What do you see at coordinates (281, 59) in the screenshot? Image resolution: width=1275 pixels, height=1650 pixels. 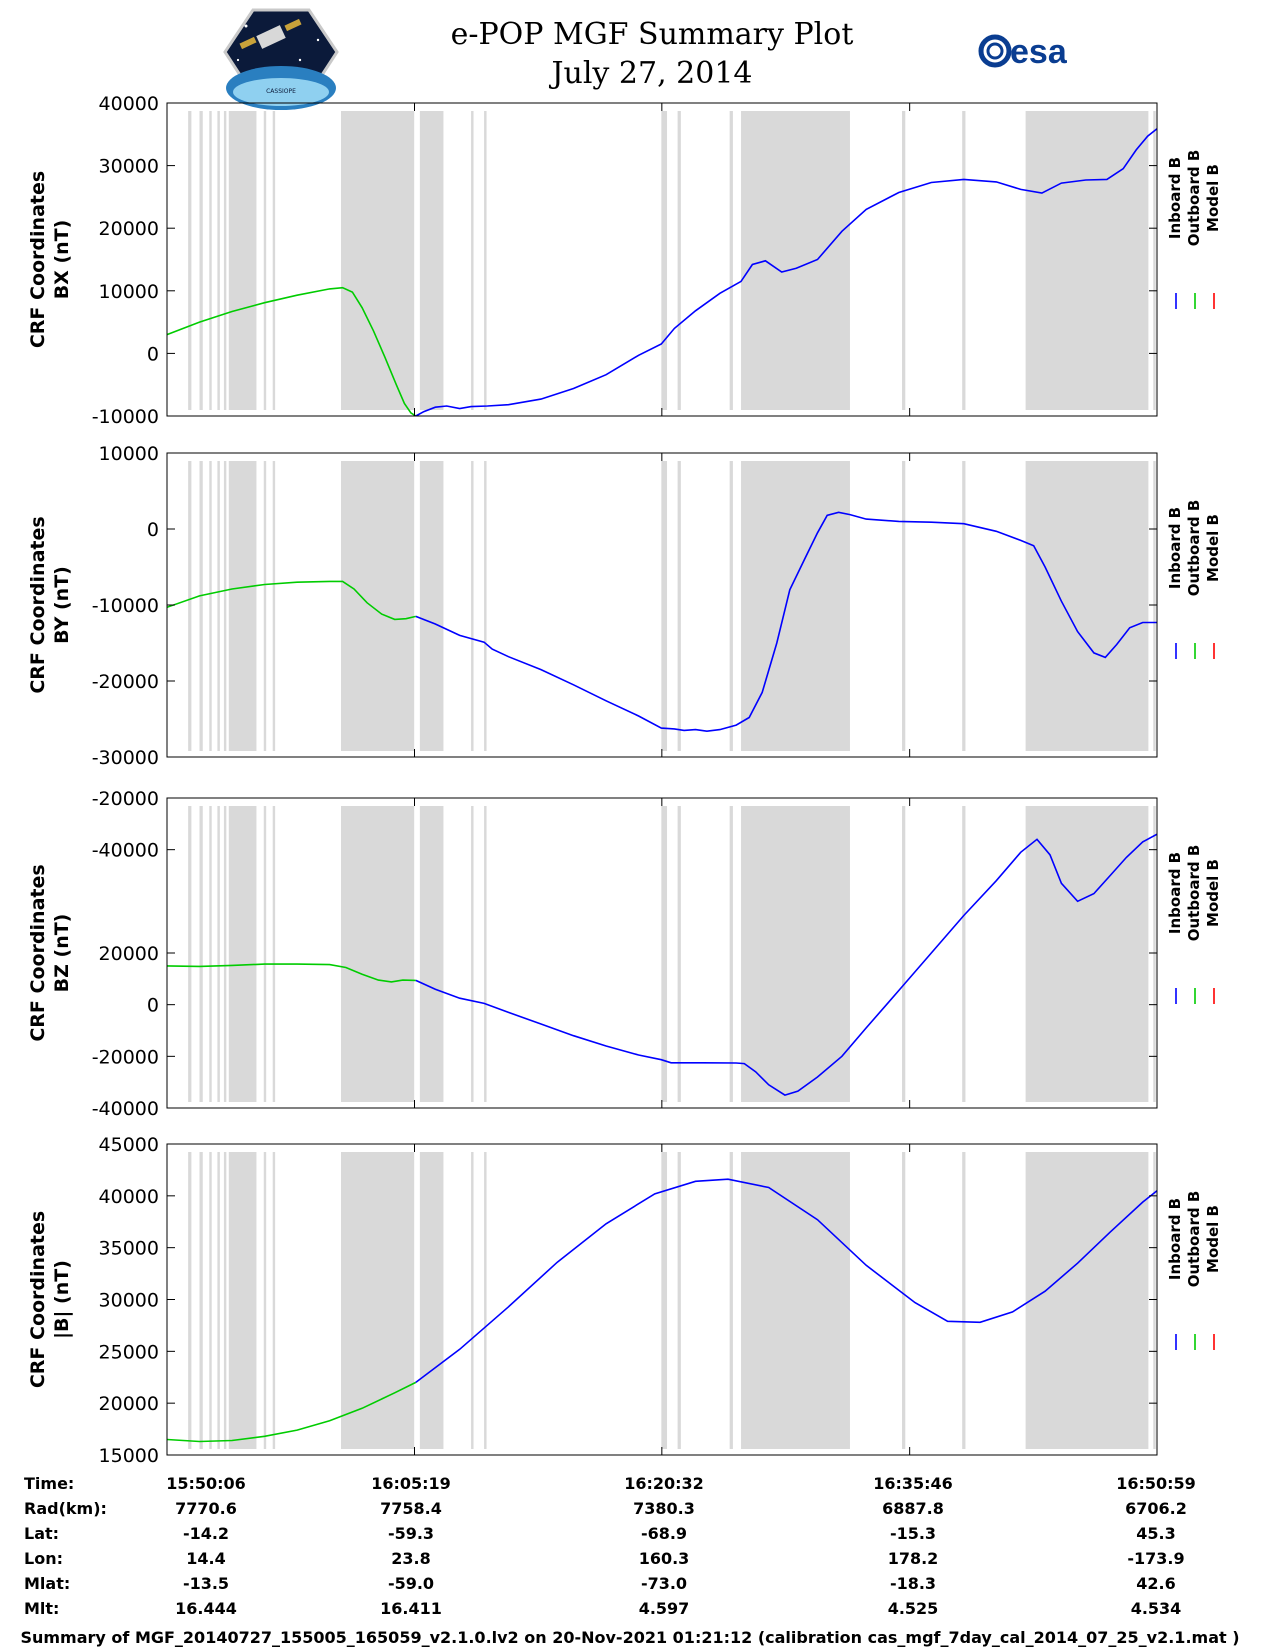 I see `cassiope-logo: CASSIOPE` at bounding box center [281, 59].